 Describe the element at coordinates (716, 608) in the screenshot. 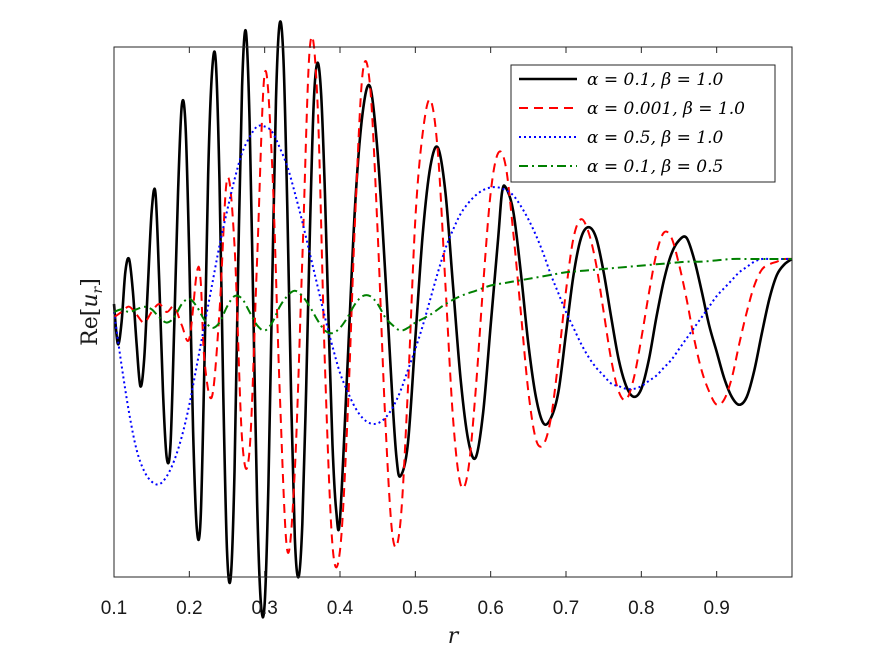

I see `x-tick-label: 0.9` at that location.